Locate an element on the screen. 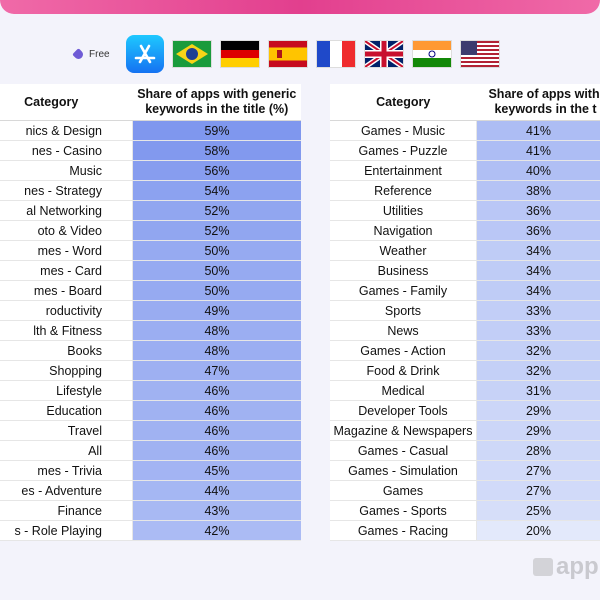 The height and width of the screenshot is (600, 600). share-cell: 54% is located at coordinates (216, 190).